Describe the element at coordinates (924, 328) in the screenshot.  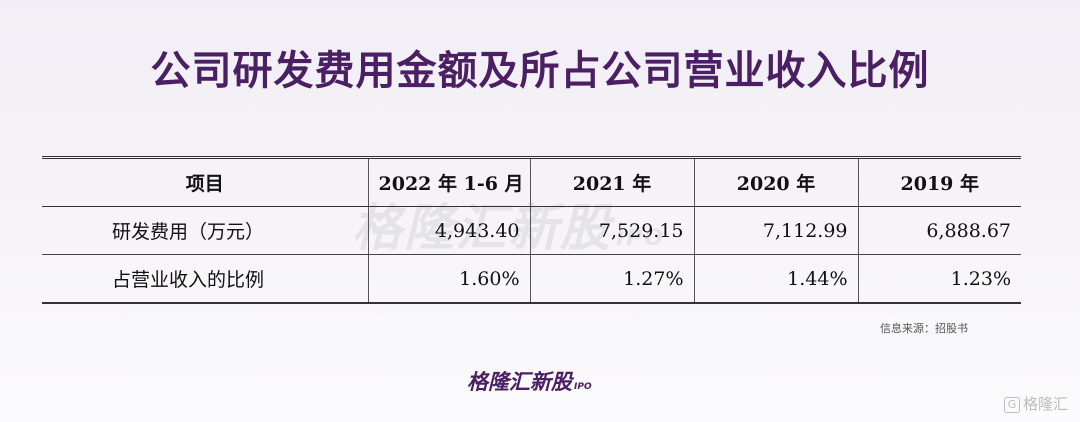
I see `source-note: 信息来源：招股书` at that location.